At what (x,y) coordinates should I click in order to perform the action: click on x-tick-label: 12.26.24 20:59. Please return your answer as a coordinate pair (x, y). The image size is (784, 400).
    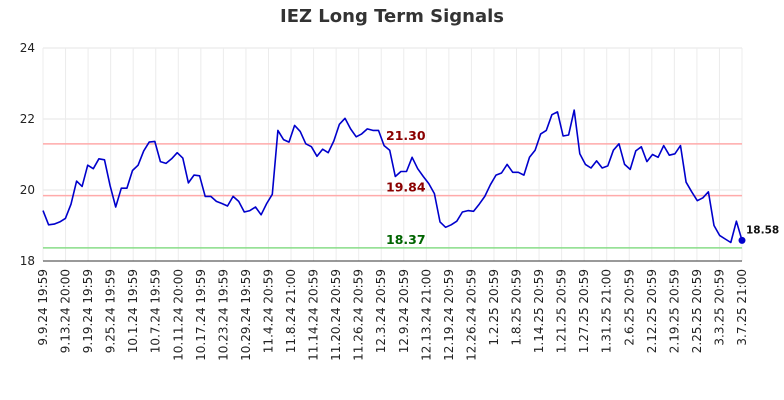
    Looking at the image, I should click on (471, 315).